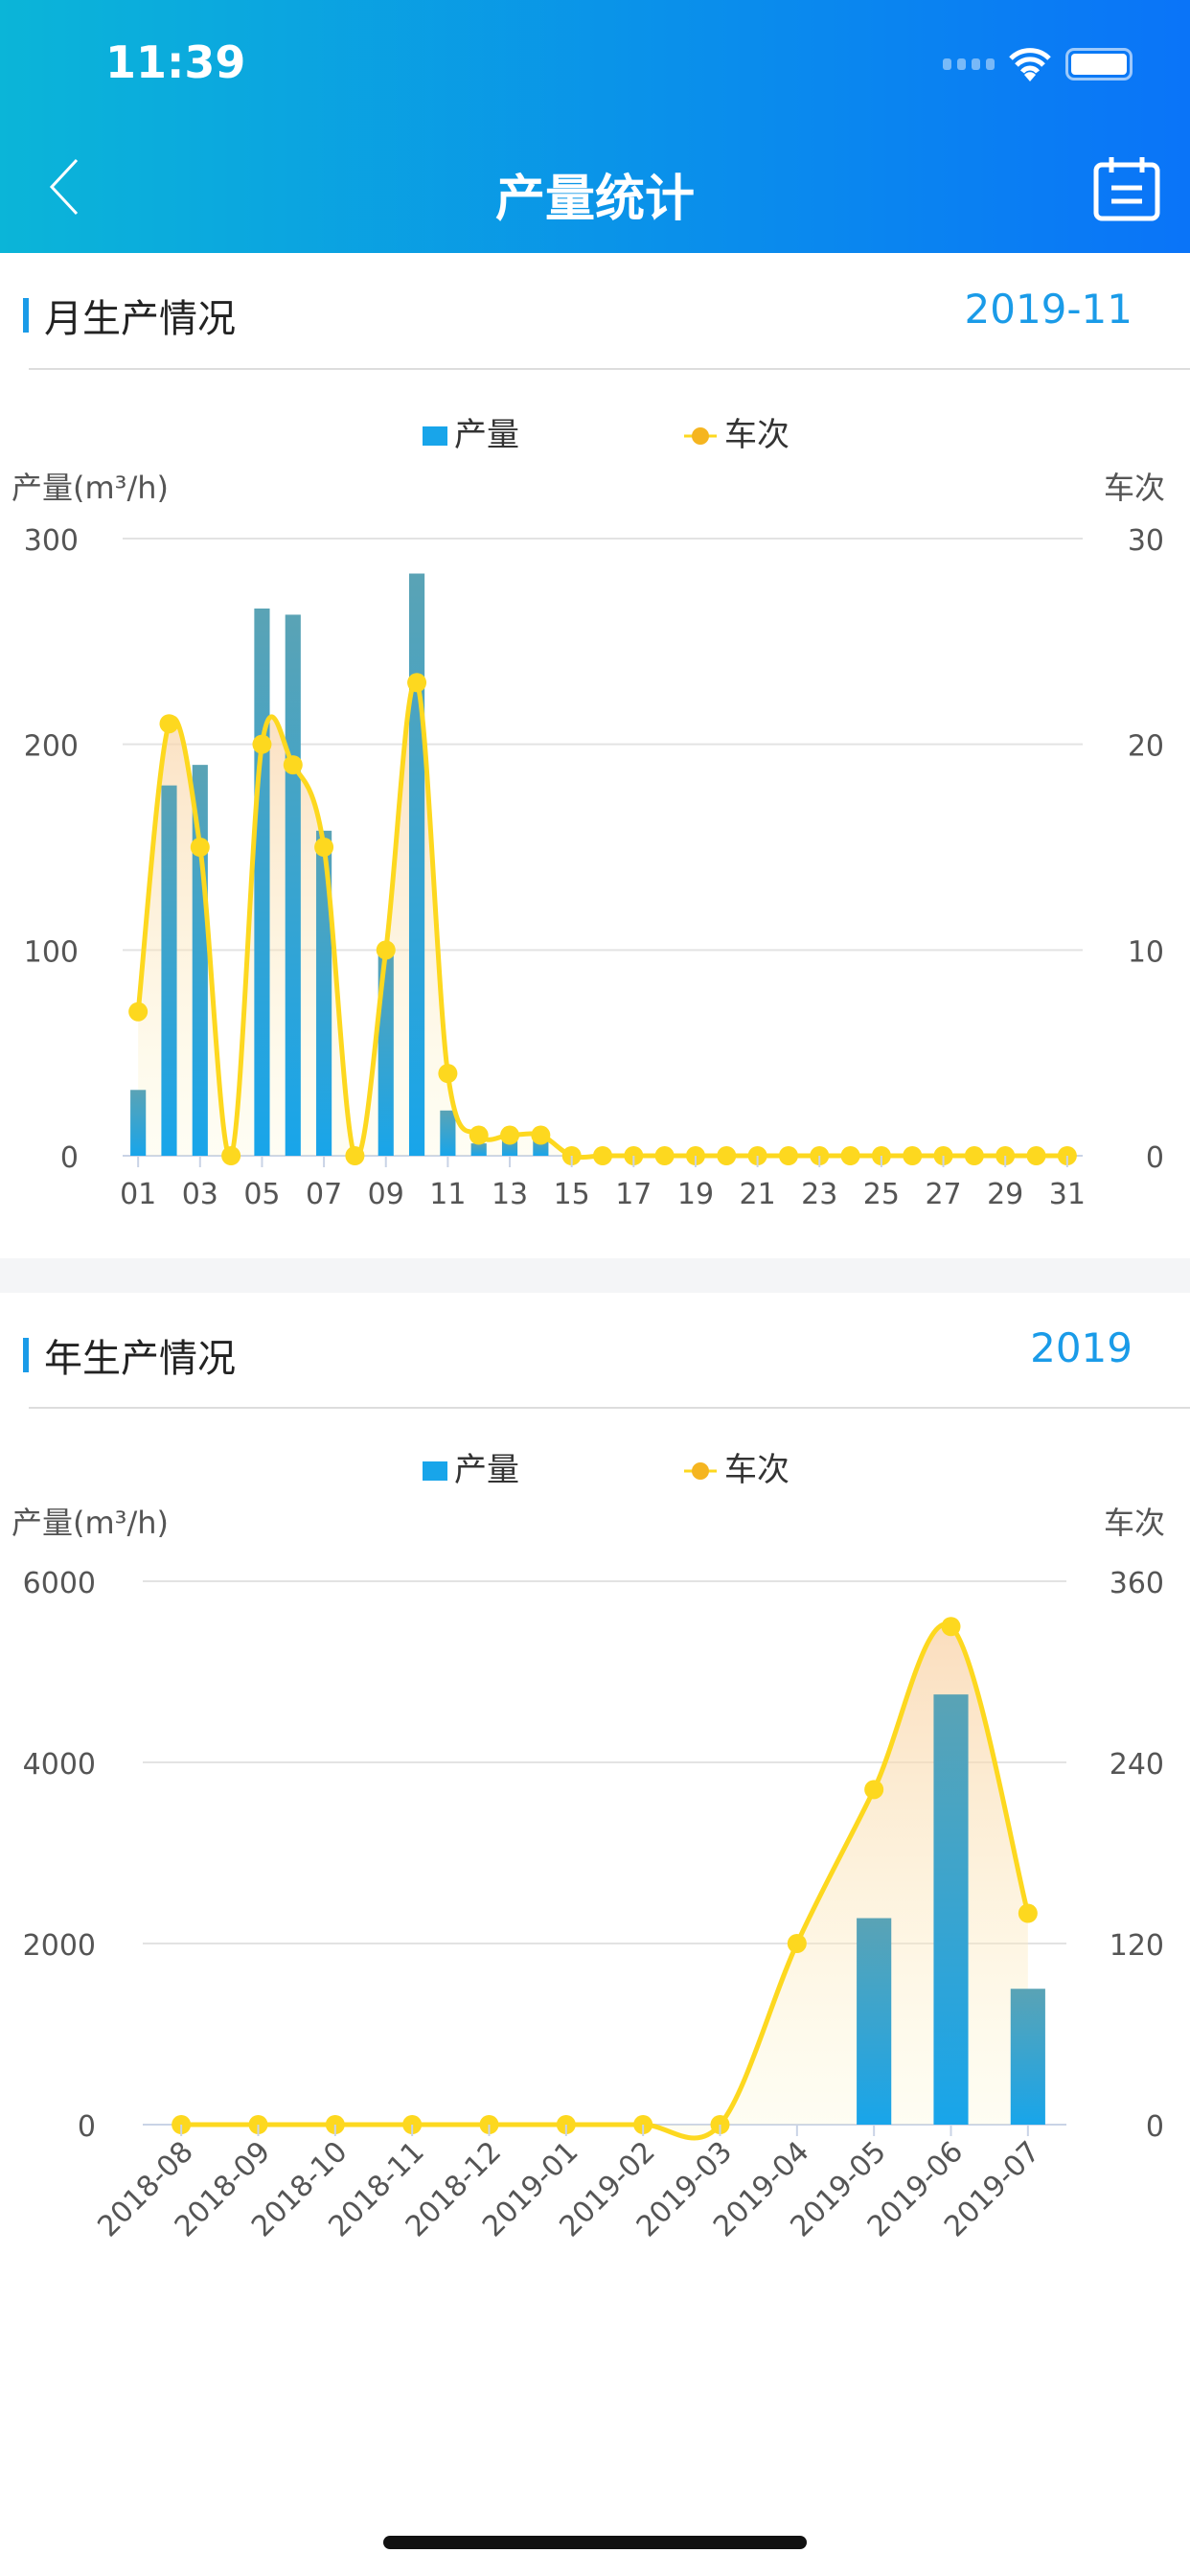 The image size is (1190, 2576). What do you see at coordinates (1146, 541) in the screenshot?
I see `y2-tick-label: 30` at bounding box center [1146, 541].